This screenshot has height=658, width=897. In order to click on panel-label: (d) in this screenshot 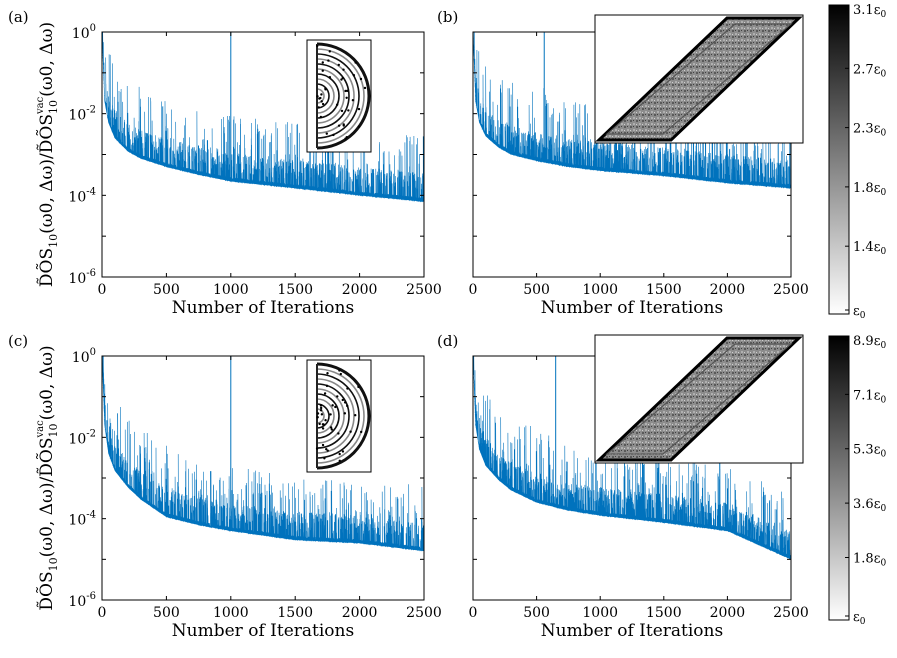, I will do `click(447, 341)`.